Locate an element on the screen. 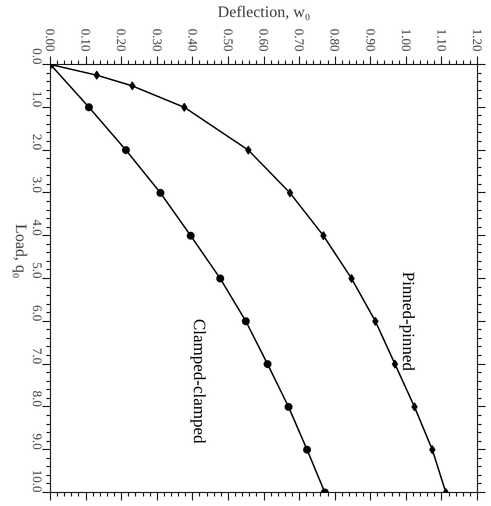 This screenshot has height=506, width=491. y-tick-label: 1.0 is located at coordinates (37, 99).